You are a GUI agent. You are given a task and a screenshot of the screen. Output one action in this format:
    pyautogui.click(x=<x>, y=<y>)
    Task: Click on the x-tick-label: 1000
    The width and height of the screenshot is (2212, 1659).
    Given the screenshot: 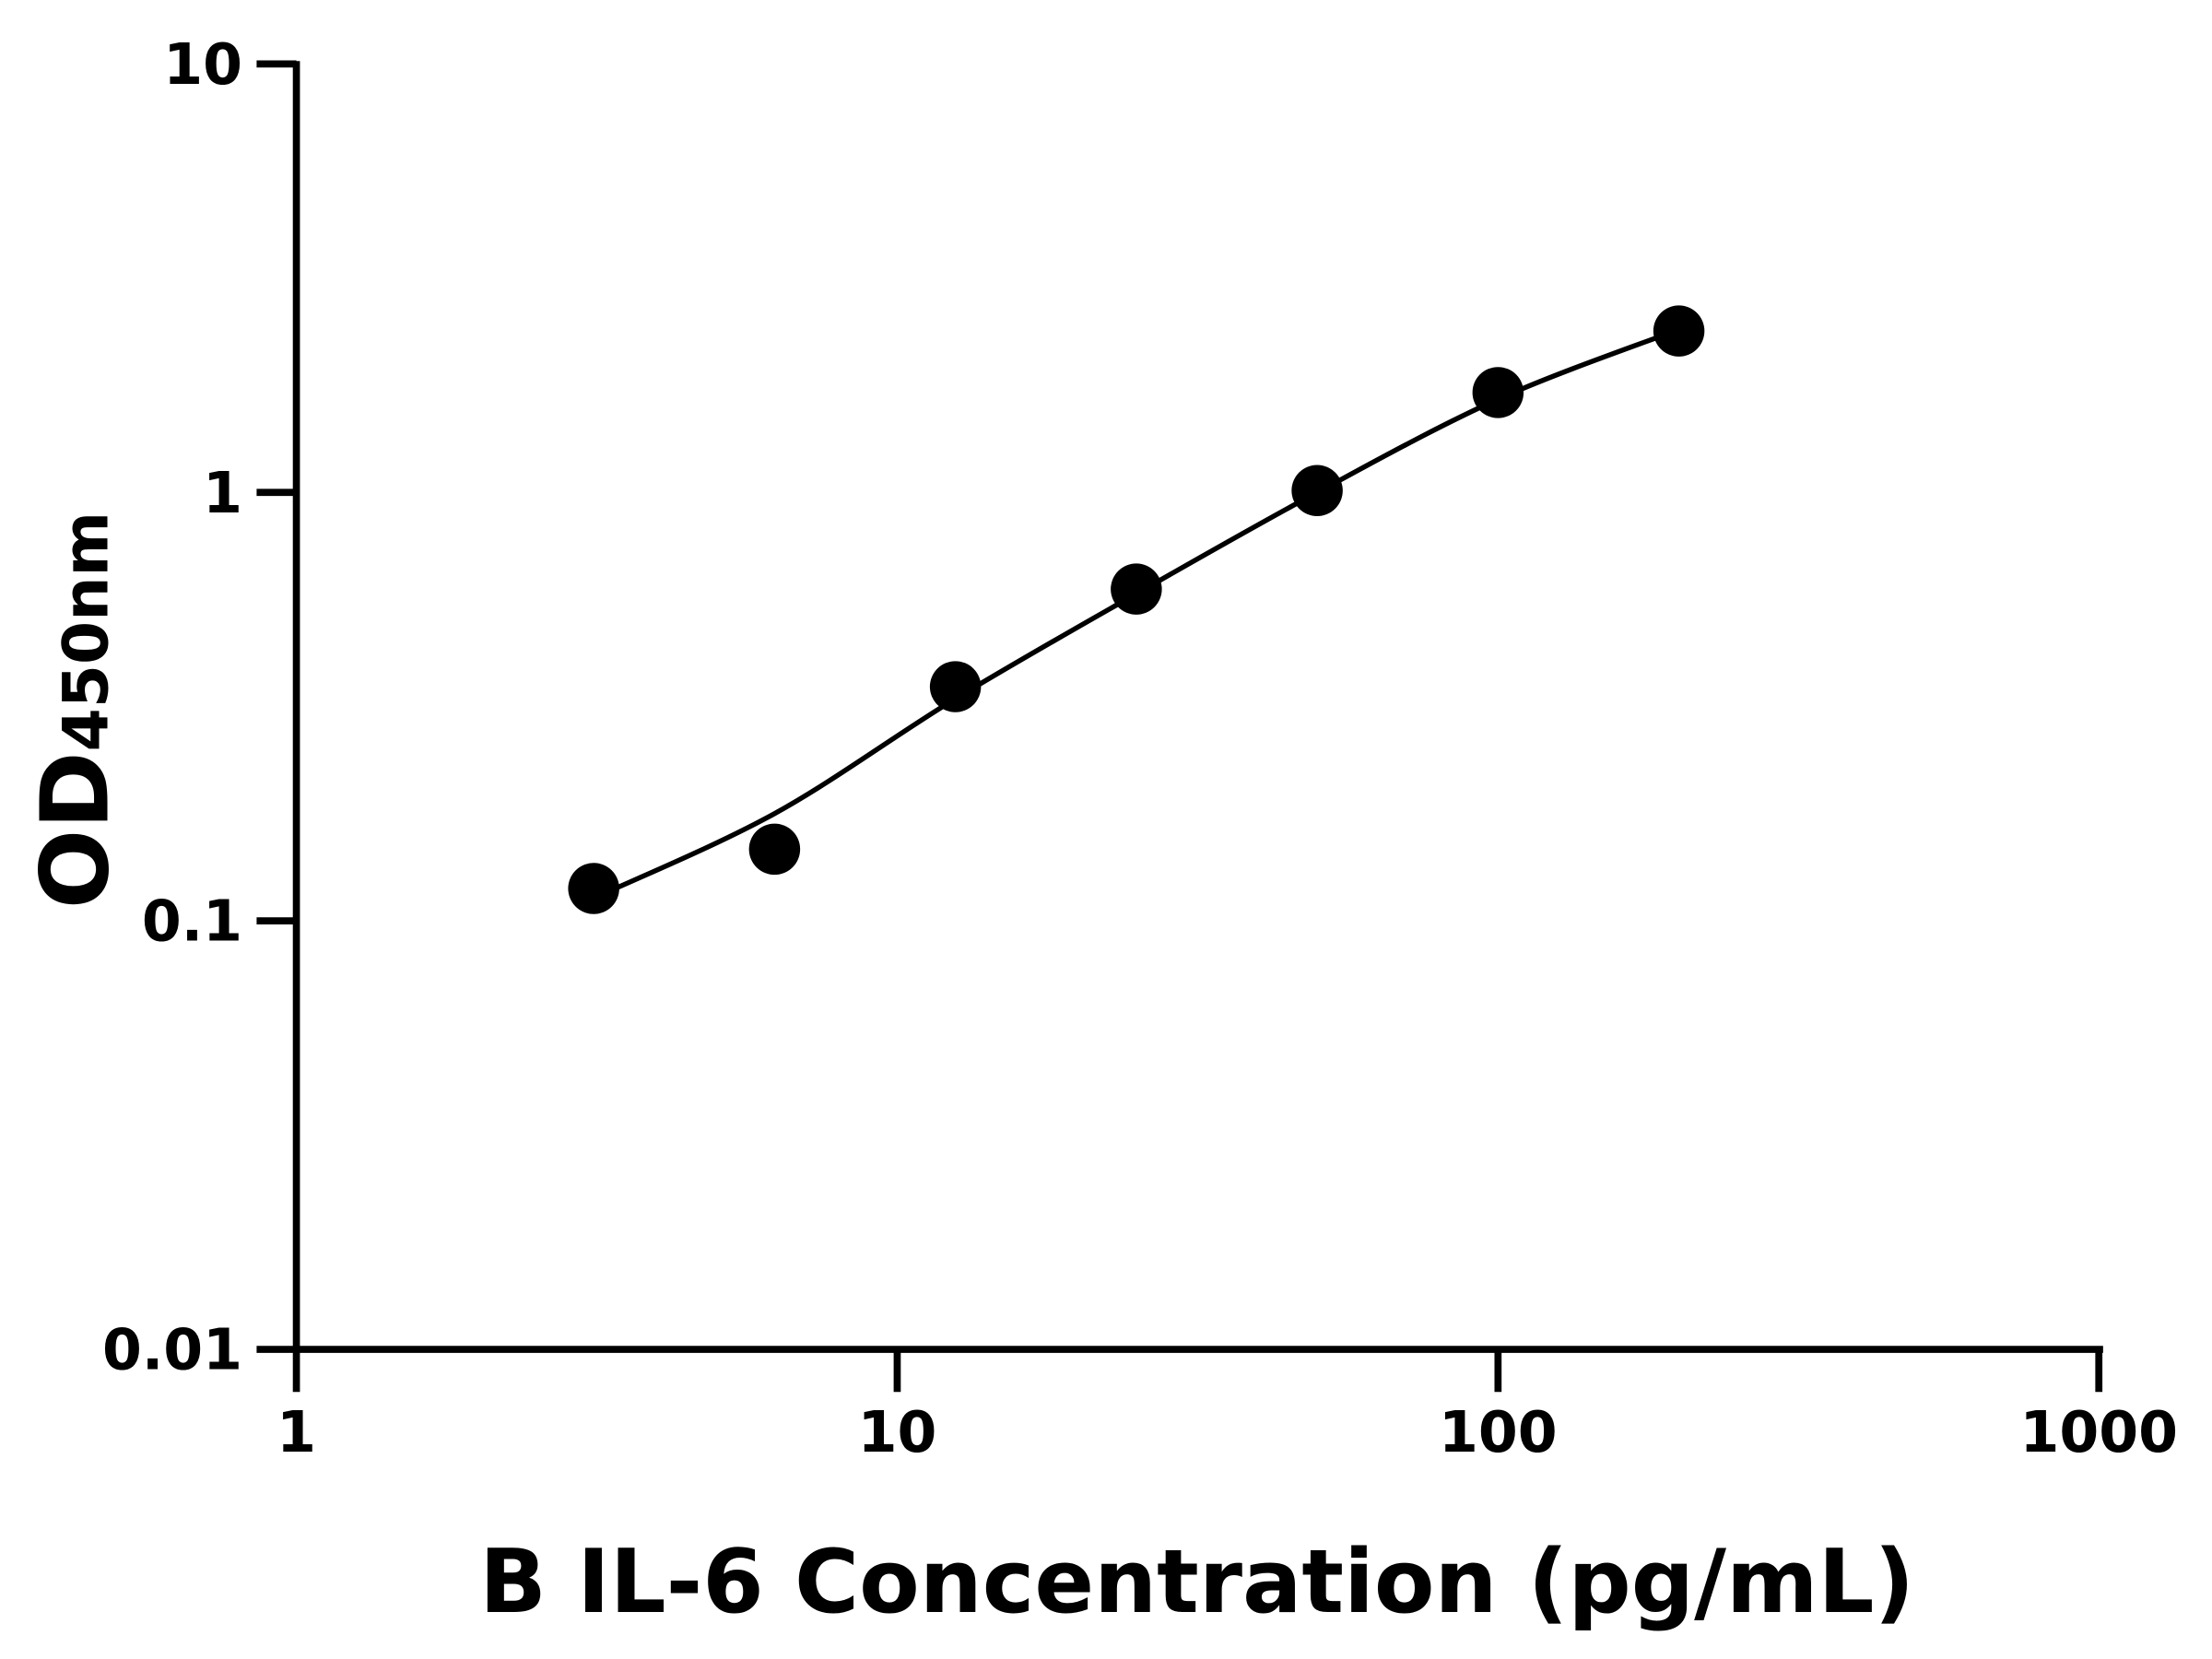 What is the action you would take?
    pyautogui.click(x=2098, y=1432)
    